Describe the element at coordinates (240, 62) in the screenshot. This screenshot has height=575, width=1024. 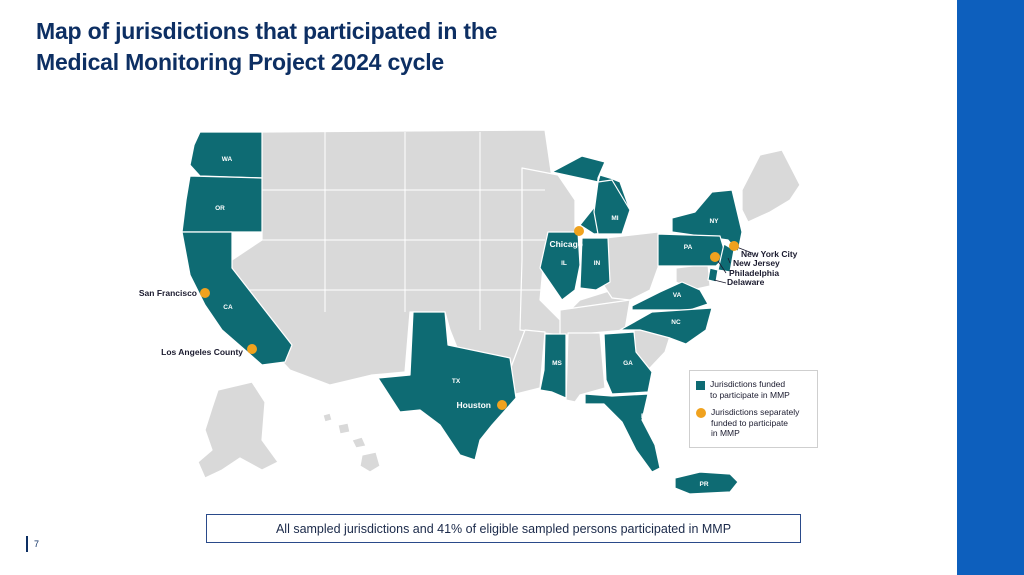
I see `title-line-2: Medical Monitoring Project 2024 cycle` at that location.